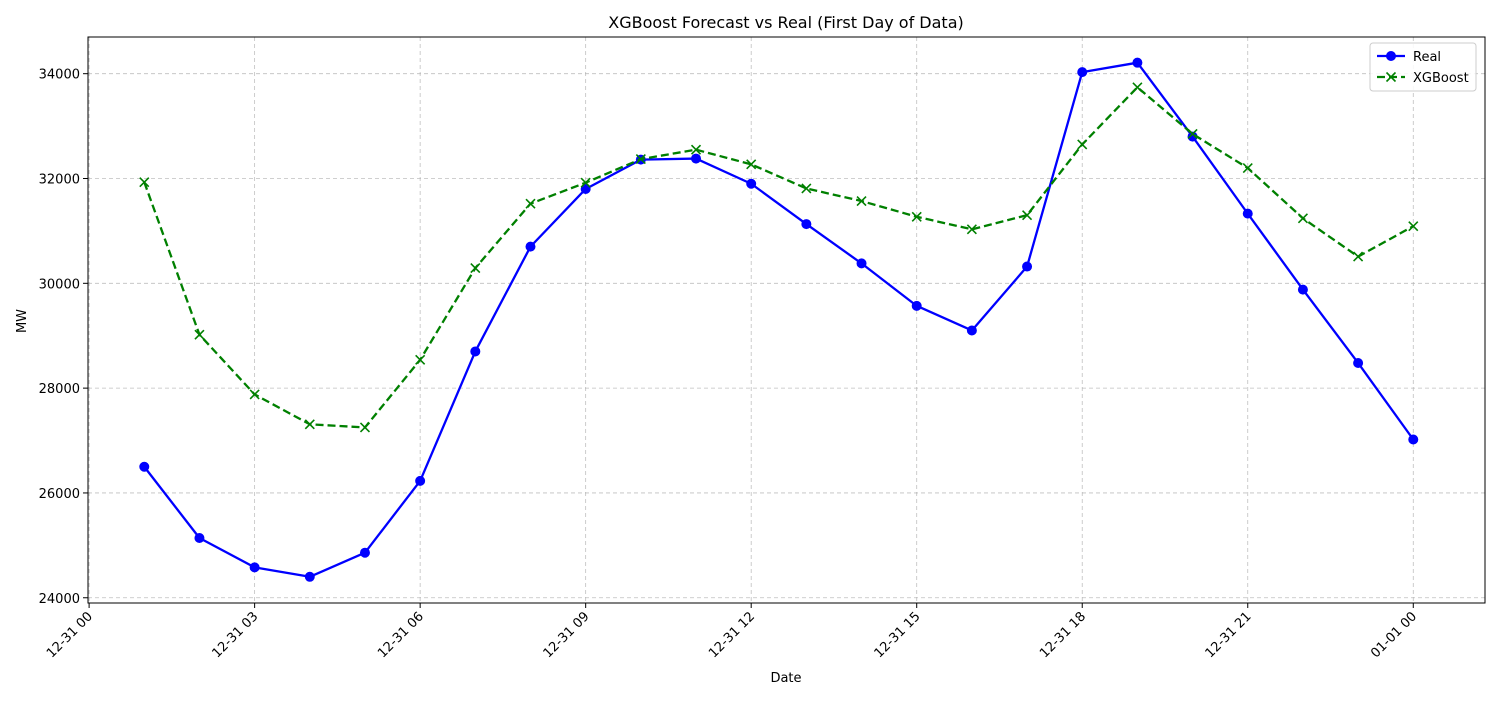  What do you see at coordinates (1423, 67) in the screenshot?
I see `legend: Real XGBoost` at bounding box center [1423, 67].